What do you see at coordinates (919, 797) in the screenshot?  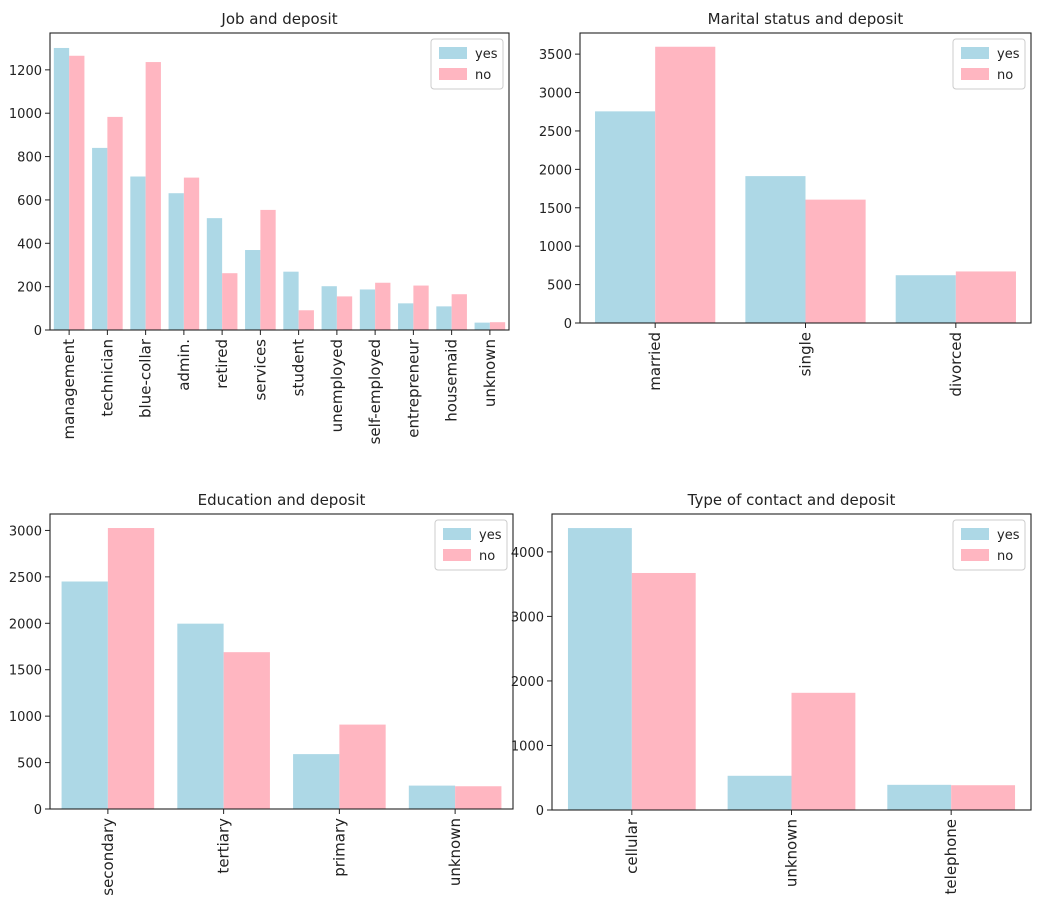 I see `bar-yes-telephone` at bounding box center [919, 797].